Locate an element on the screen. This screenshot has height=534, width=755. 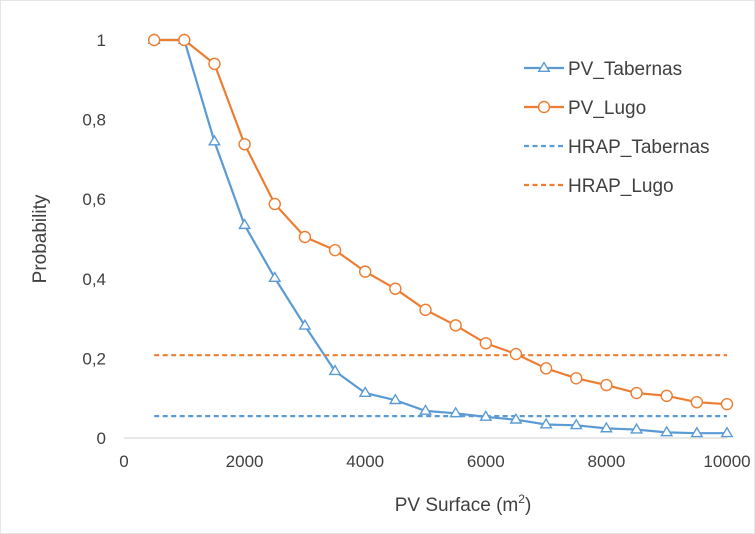
x-axis-title-superscript: 2 is located at coordinates (521, 499).